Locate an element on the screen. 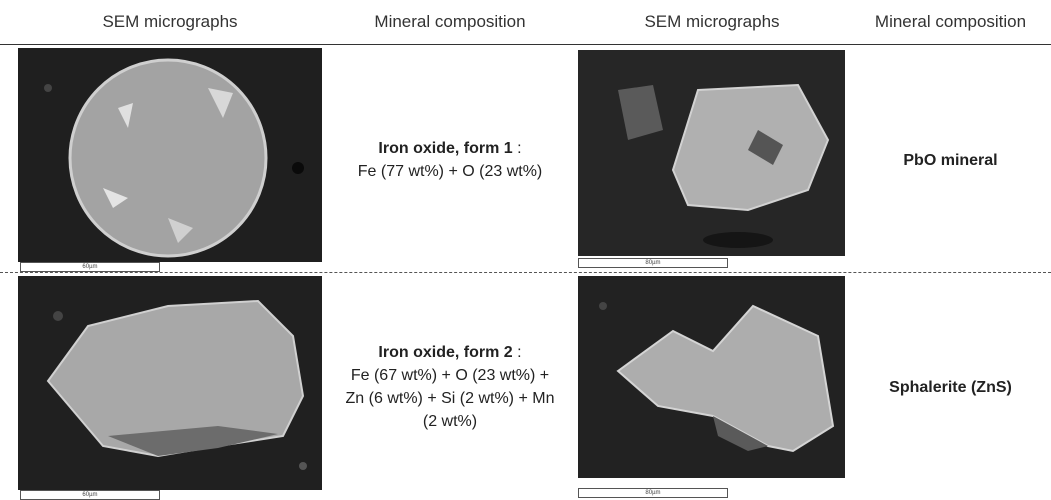 This screenshot has width=1051, height=500. mineral-composition: Fe (77 wt%) + O (23 wt%) is located at coordinates (450, 171).